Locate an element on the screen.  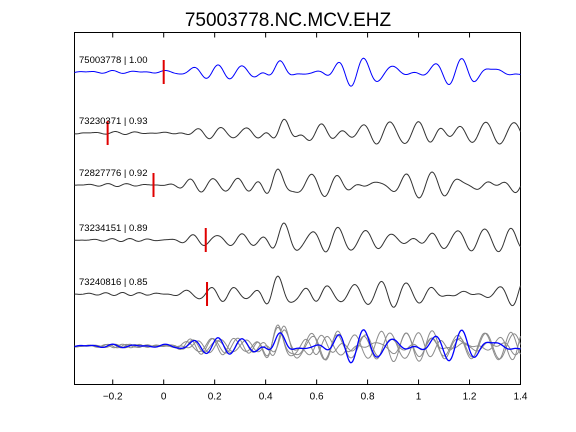
x-tick-label: 0.6 is located at coordinates (317, 397).